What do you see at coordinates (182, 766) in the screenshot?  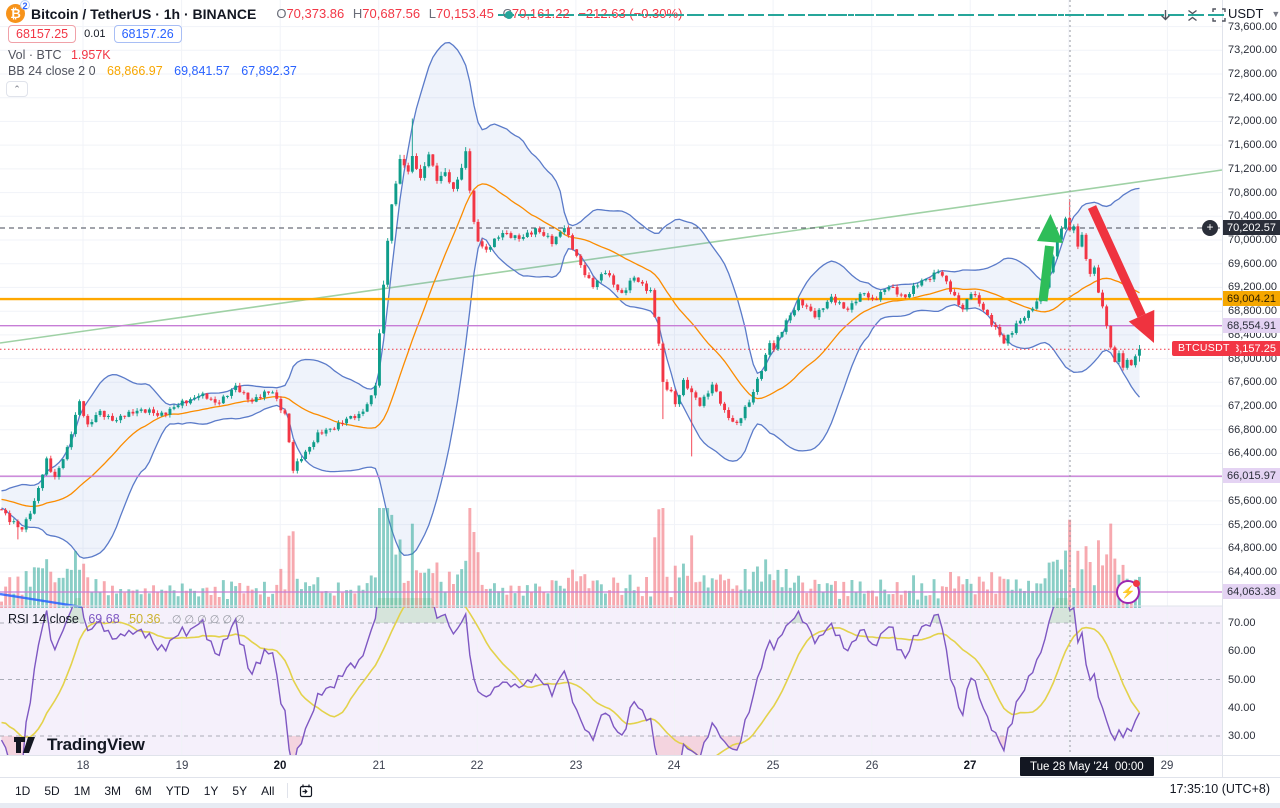 I see `time-tick: 19` at bounding box center [182, 766].